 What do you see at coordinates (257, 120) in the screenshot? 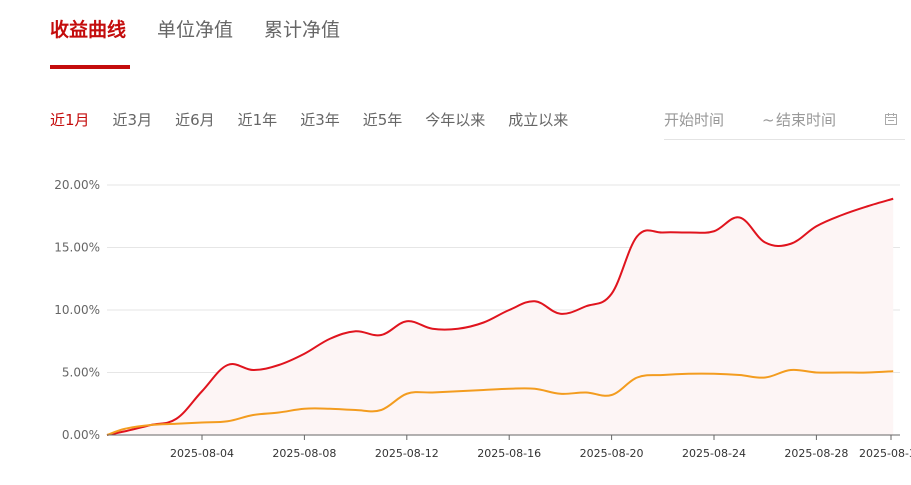
I see `period-1y: 近1年` at bounding box center [257, 120].